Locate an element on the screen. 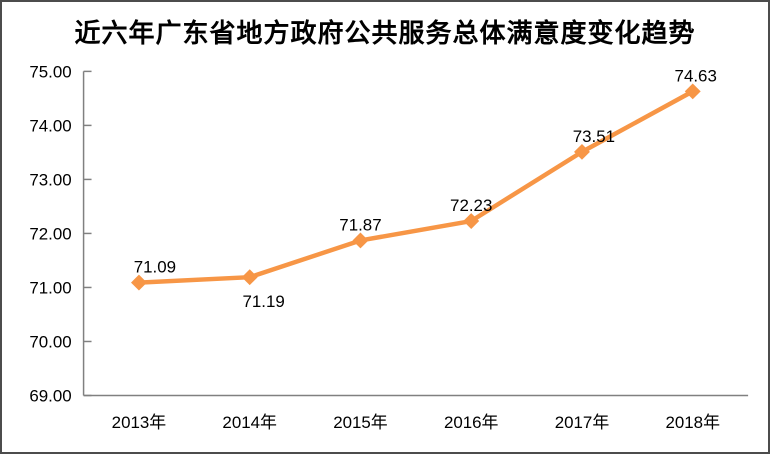 This screenshot has height=454, width=770. data-label: 71.87 is located at coordinates (360, 225).